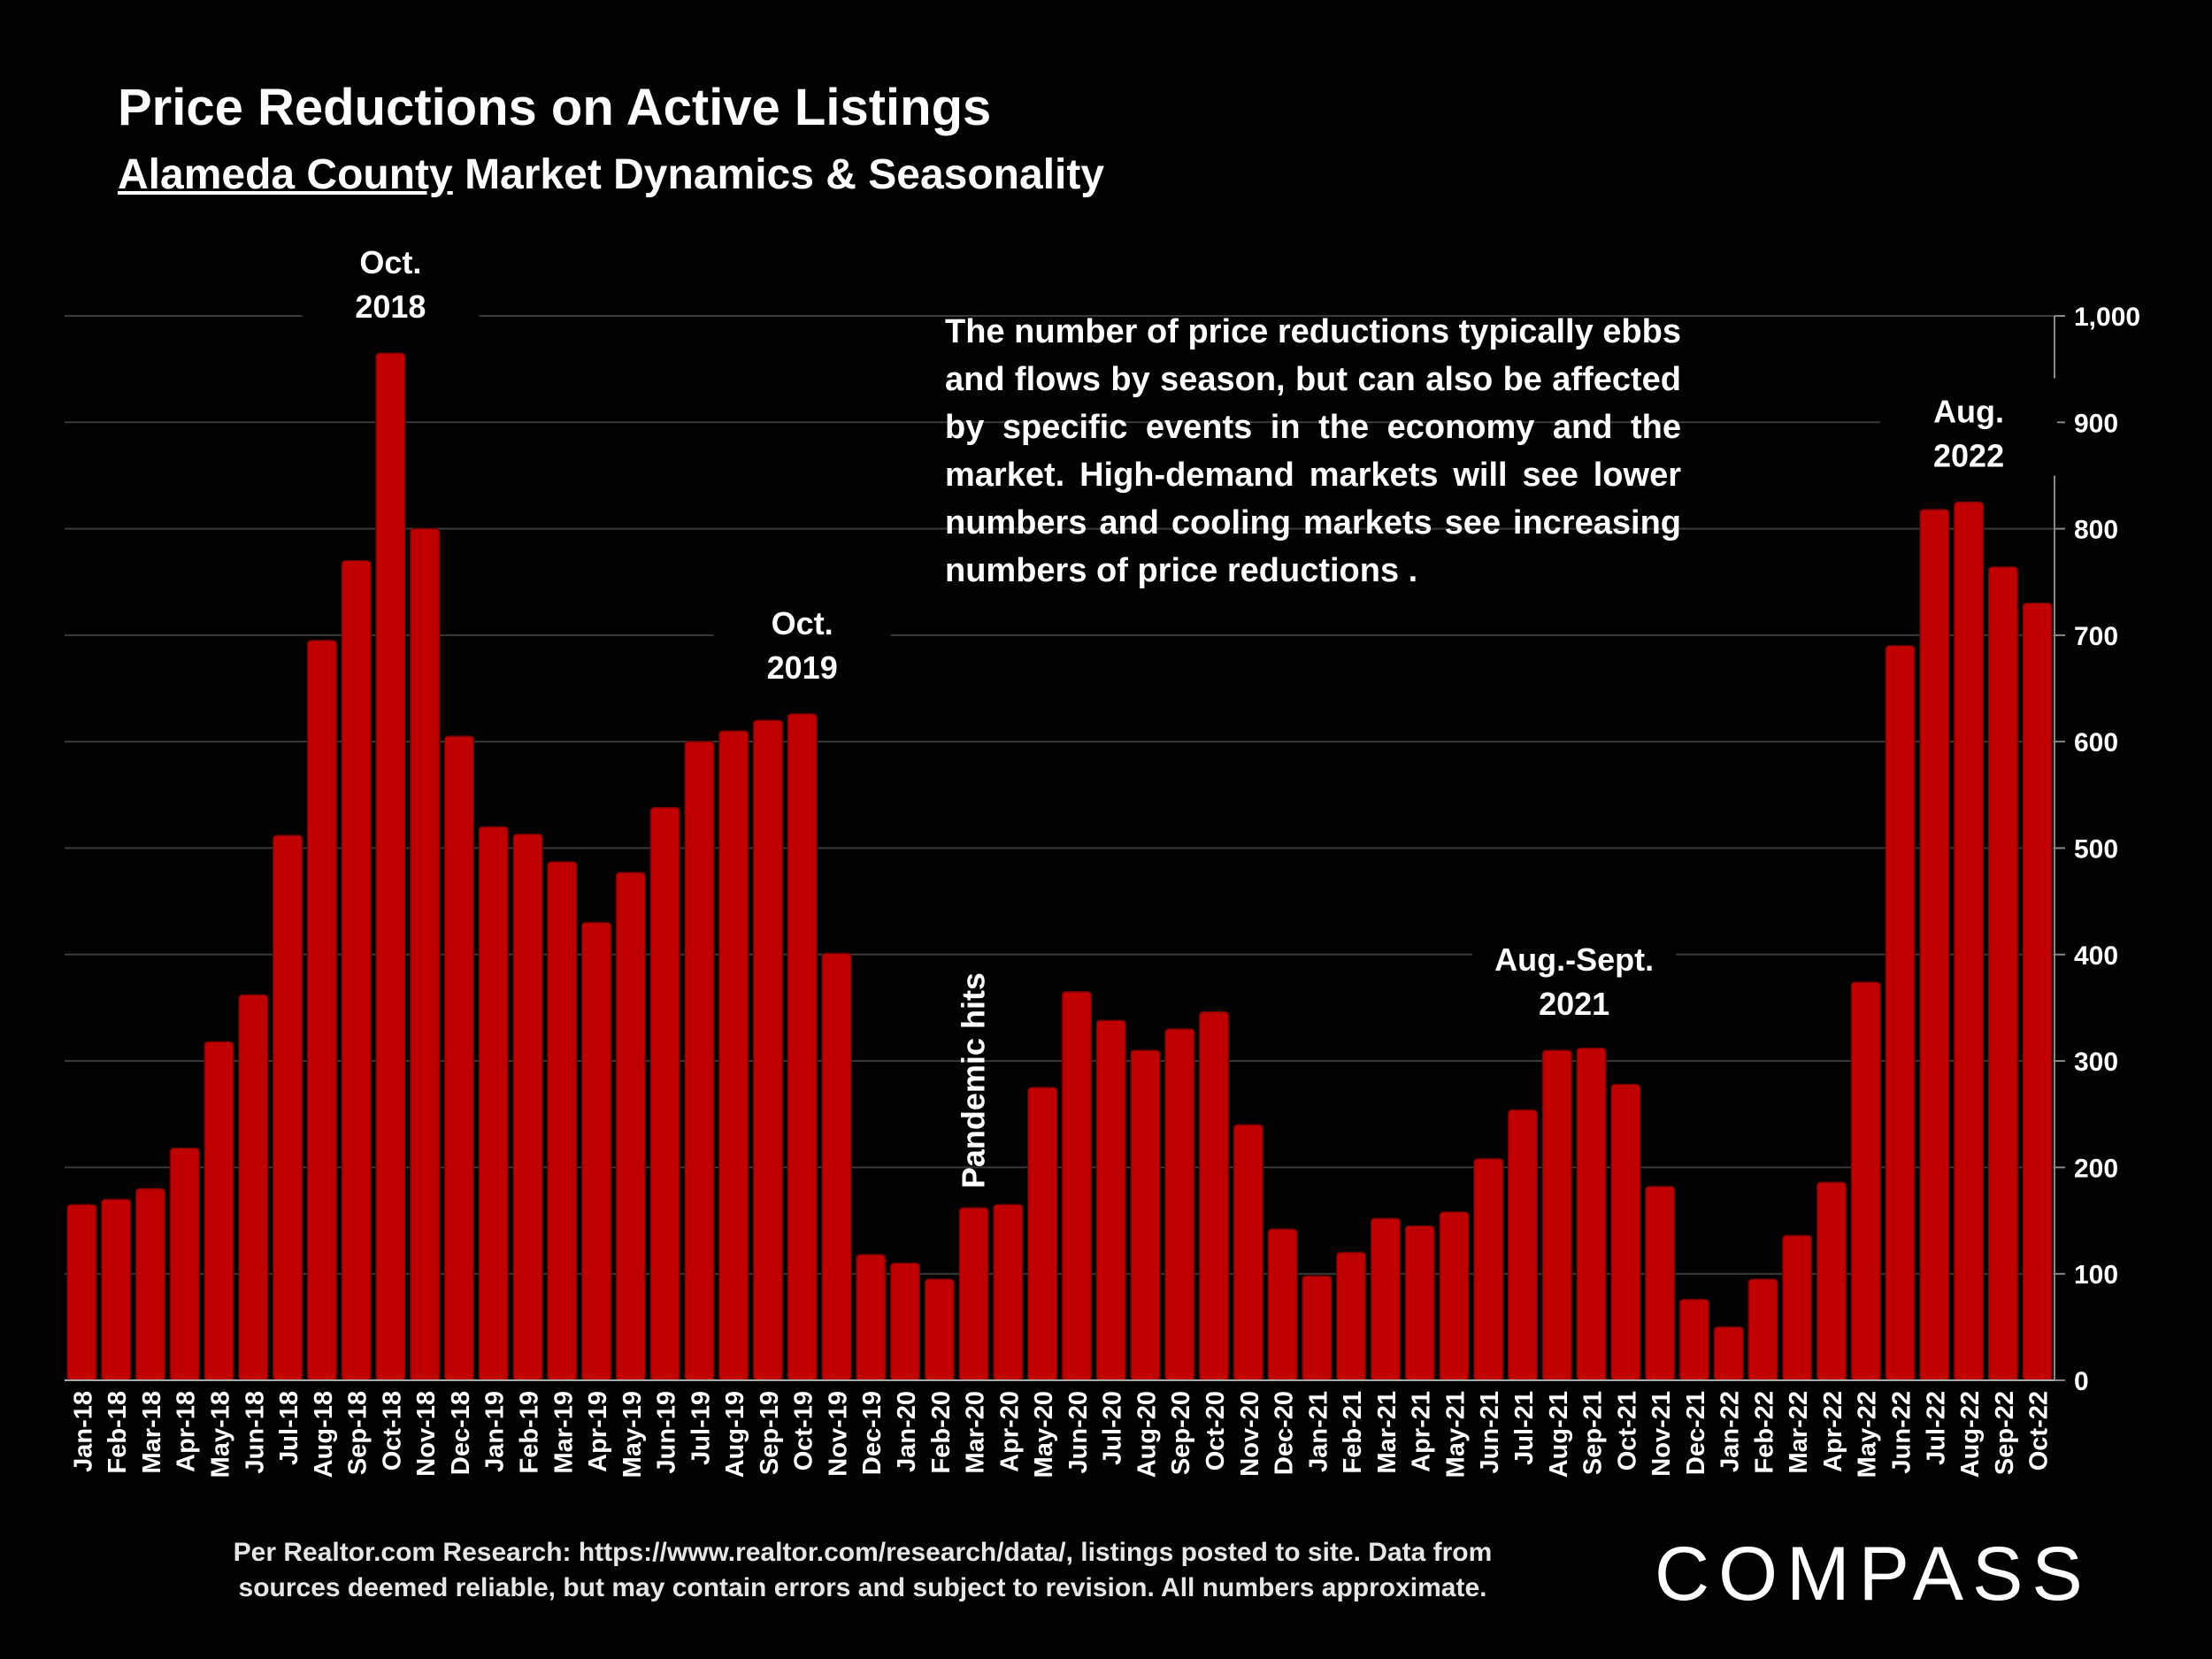  I want to click on x-tick-label: Jan-21, so click(1319, 1432).